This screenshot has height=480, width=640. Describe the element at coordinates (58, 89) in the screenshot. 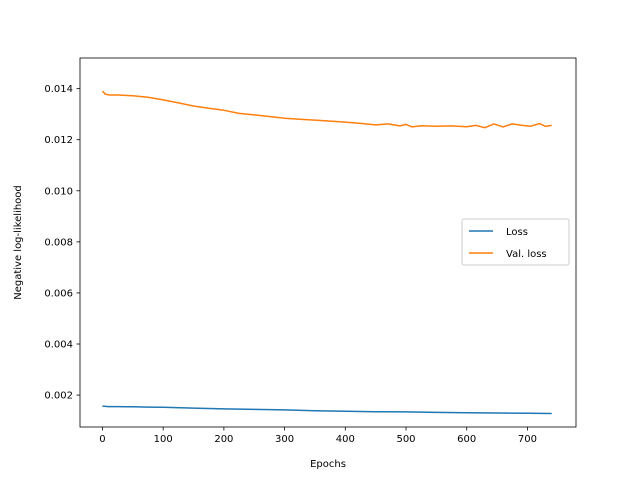

I see `y-tick-label: 0.014` at that location.